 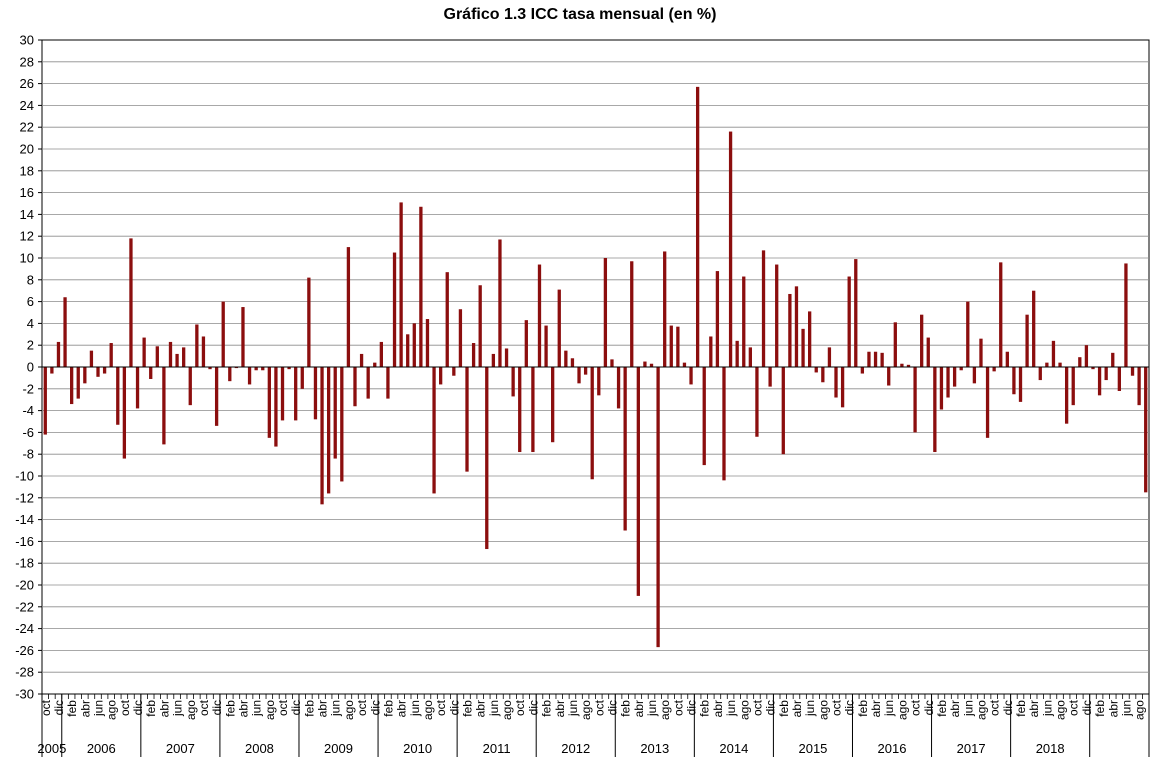 I want to click on y-tick-label: -22, so click(x=24, y=606).